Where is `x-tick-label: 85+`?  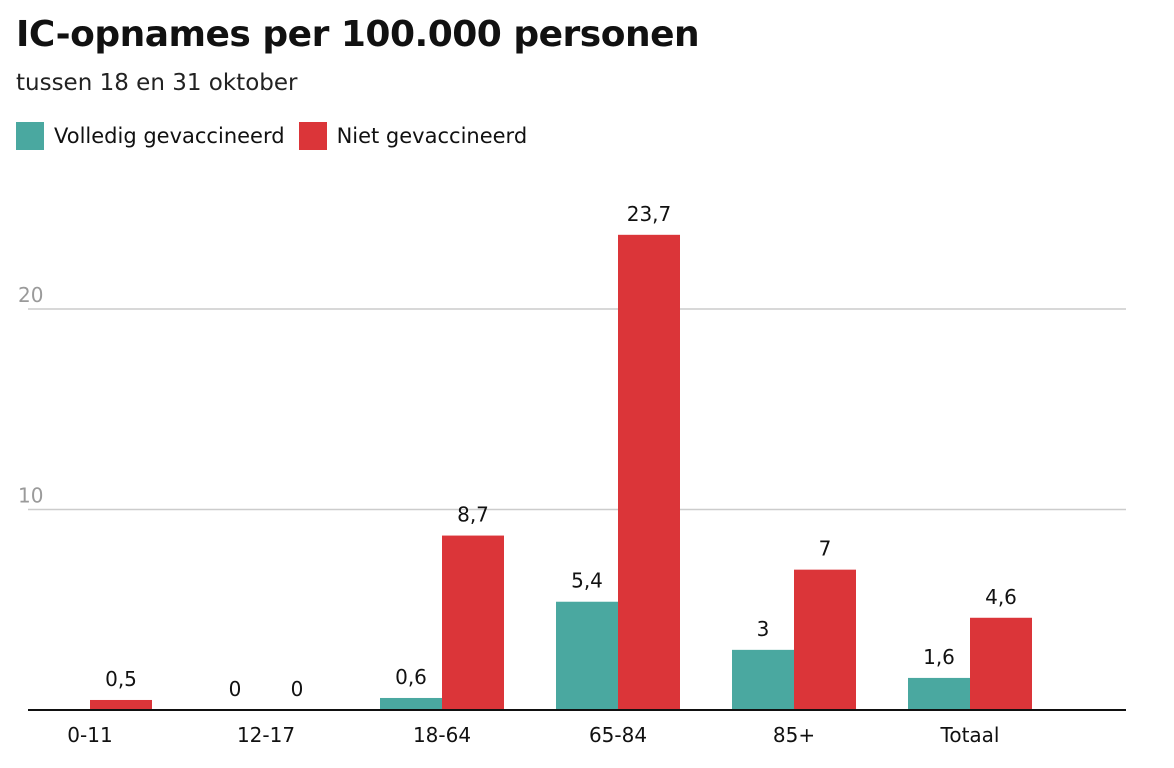
x-tick-label: 85+ is located at coordinates (794, 735).